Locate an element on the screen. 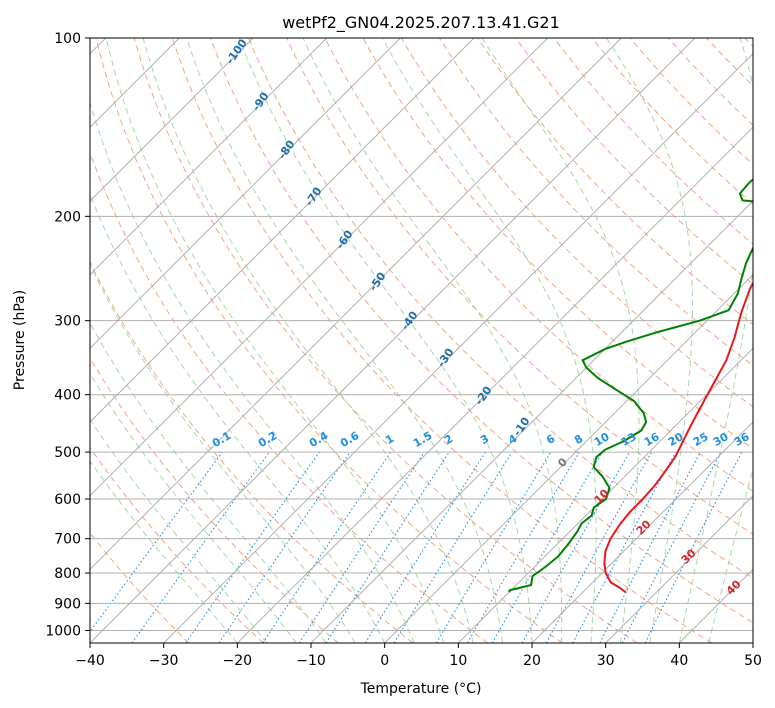  y-tick-label: 900 is located at coordinates (67, 604).